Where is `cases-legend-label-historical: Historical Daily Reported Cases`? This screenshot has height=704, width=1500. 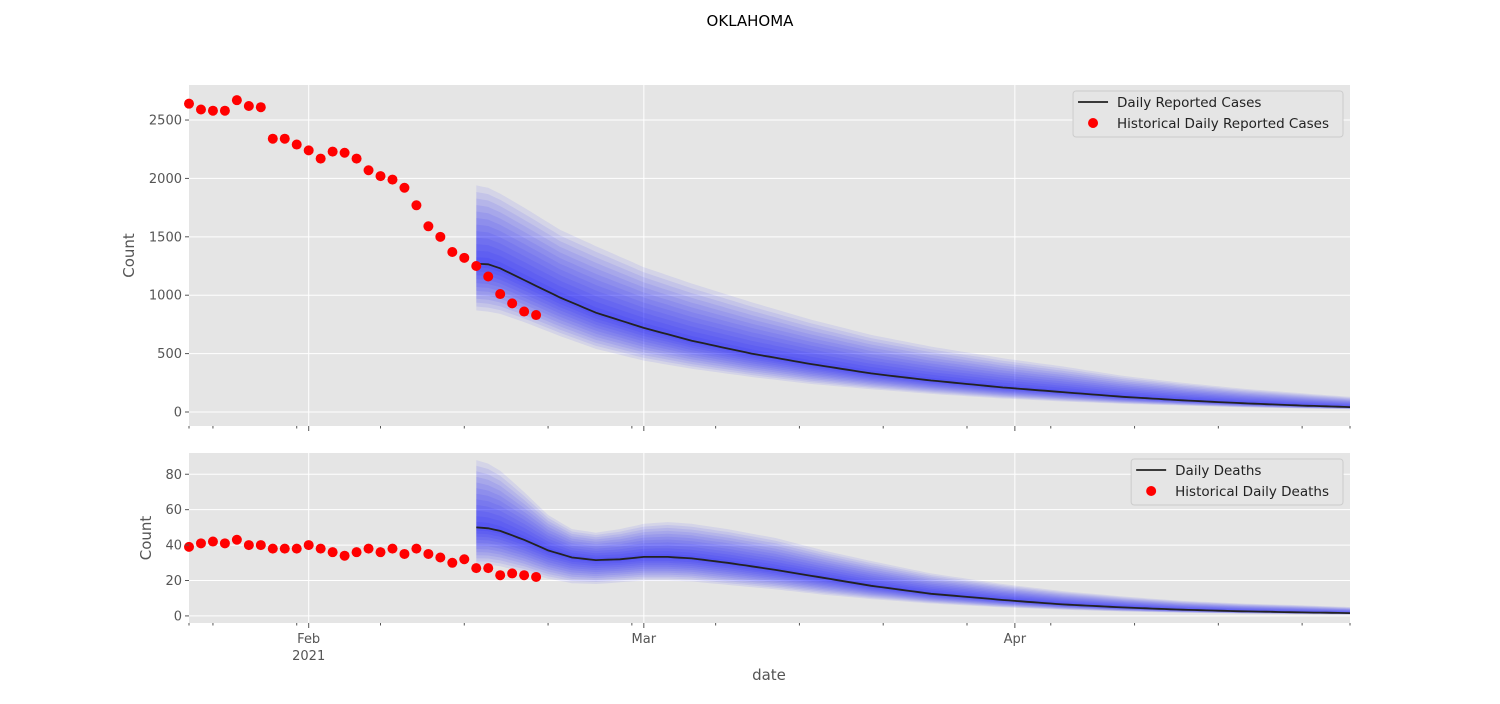
cases-legend-label-historical: Historical Daily Reported Cases is located at coordinates (1223, 124).